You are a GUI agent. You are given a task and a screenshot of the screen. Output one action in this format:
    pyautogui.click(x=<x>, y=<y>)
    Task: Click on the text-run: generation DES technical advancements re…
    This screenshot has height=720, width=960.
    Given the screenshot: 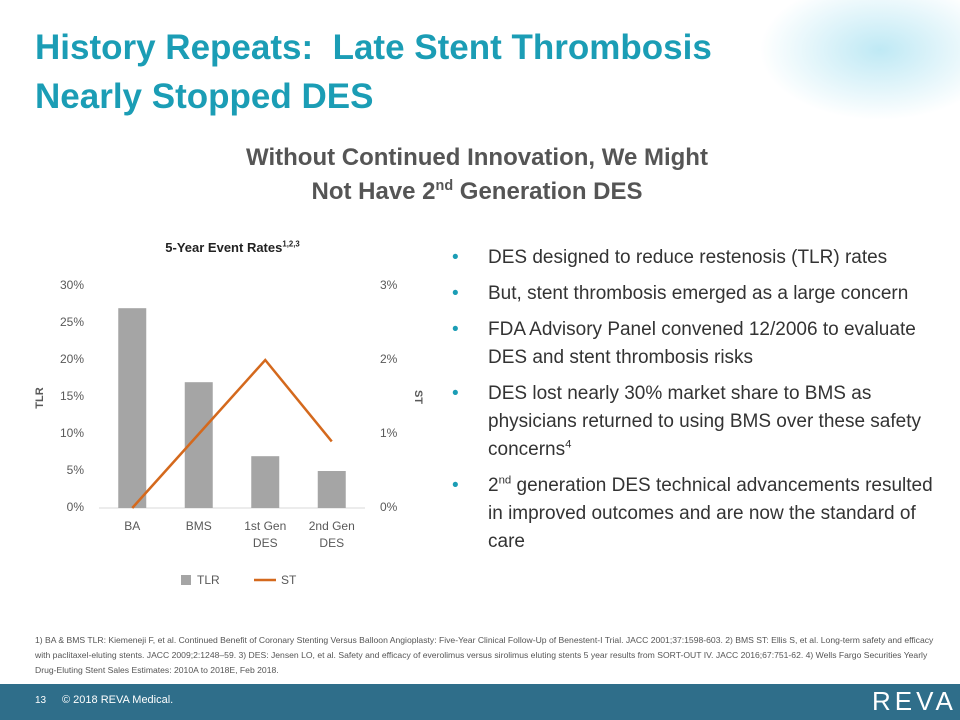 What is the action you would take?
    pyautogui.click(x=710, y=513)
    